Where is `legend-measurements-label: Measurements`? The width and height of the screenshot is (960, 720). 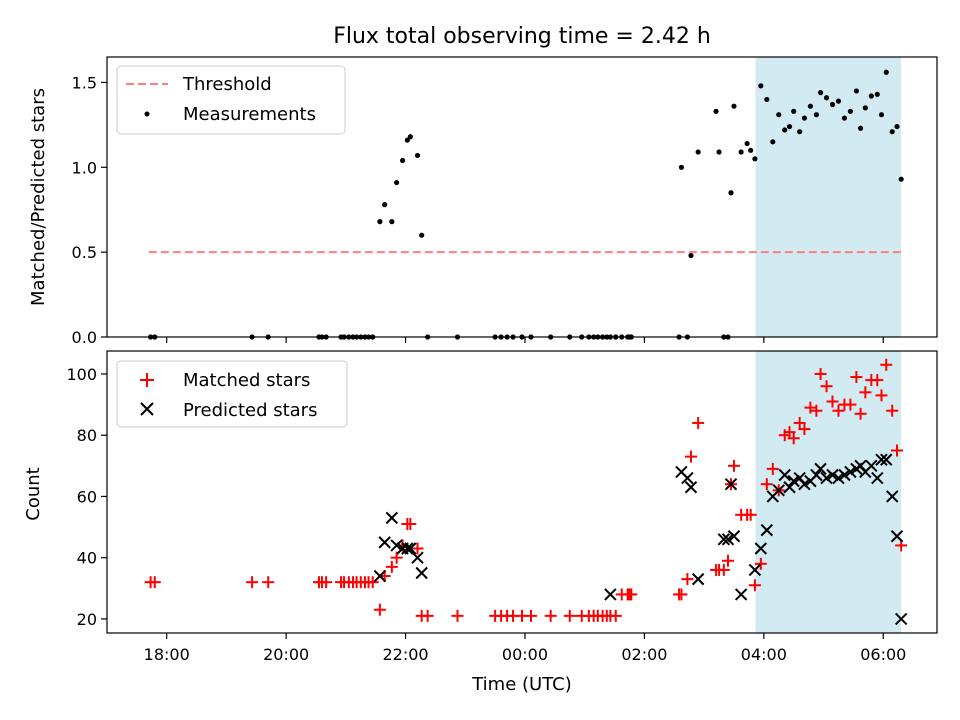 legend-measurements-label: Measurements is located at coordinates (249, 114).